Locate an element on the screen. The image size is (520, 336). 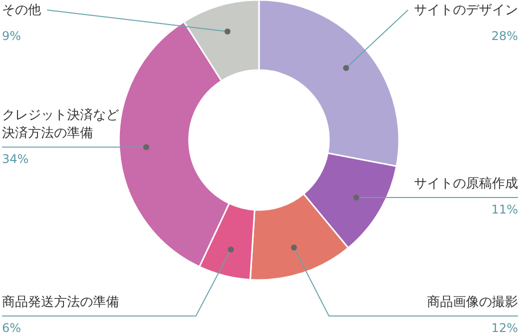
data-label: 28% is located at coordinates (504, 36).